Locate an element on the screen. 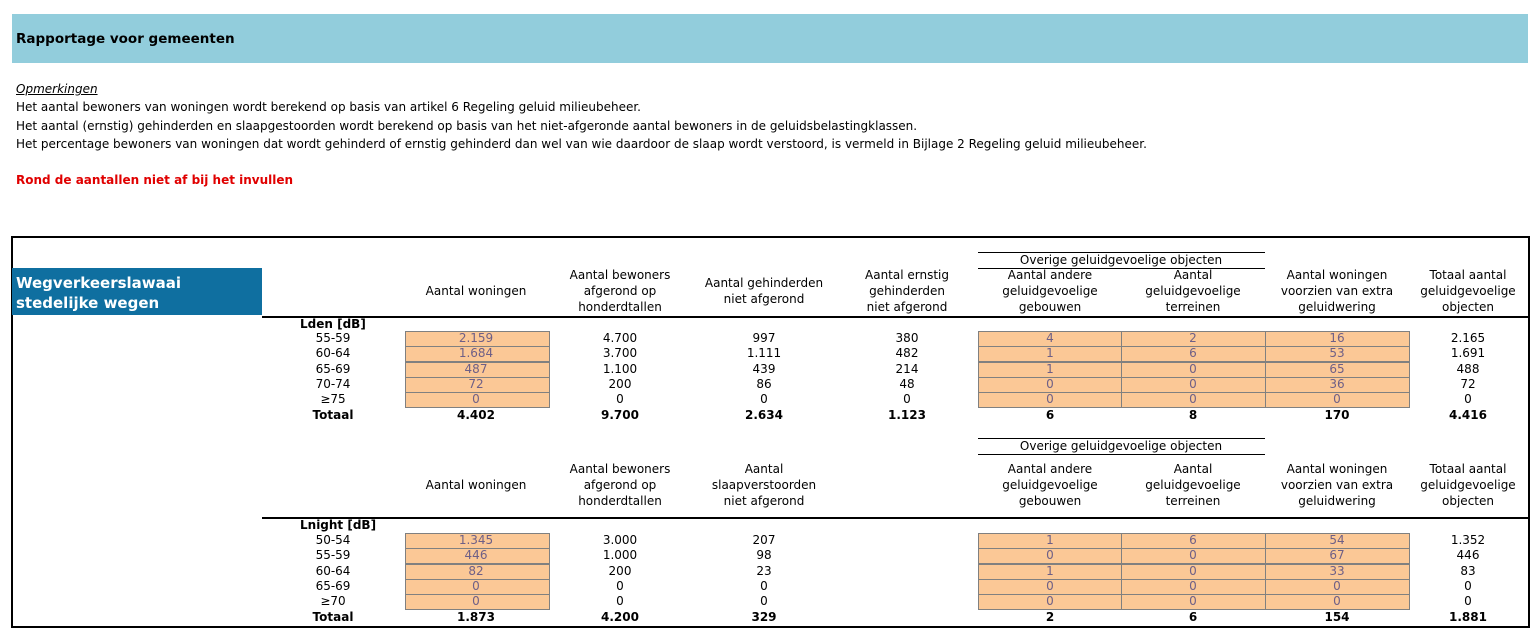 The height and width of the screenshot is (634, 1540). cell-value: 4 is located at coordinates (1050, 338).